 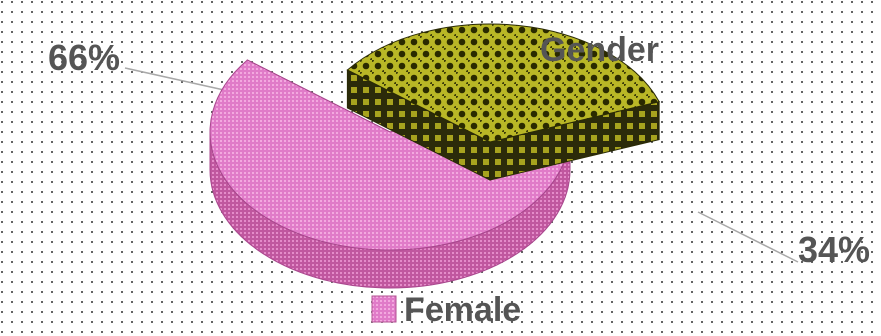 I want to click on legend-label-female: Female, so click(x=462, y=310).